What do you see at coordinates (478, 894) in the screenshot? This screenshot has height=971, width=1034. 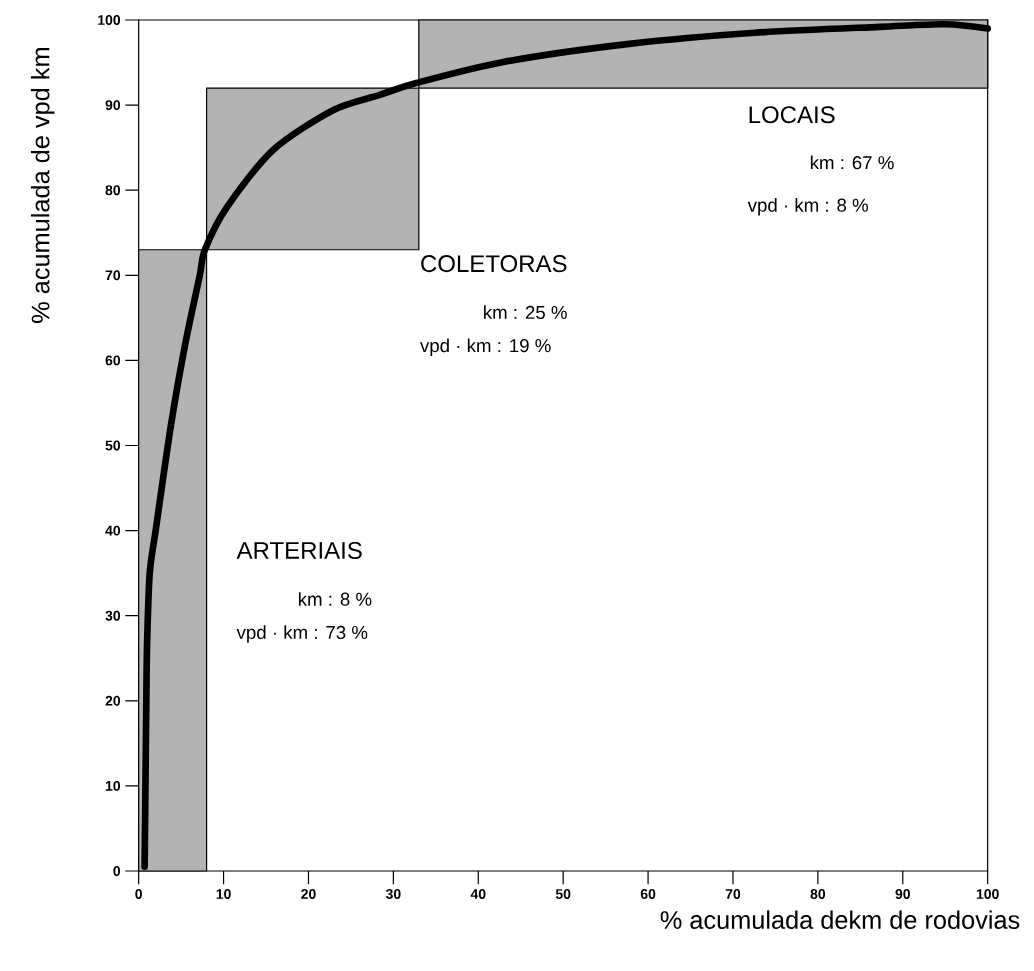 I see `x-tick-label: 40` at bounding box center [478, 894].